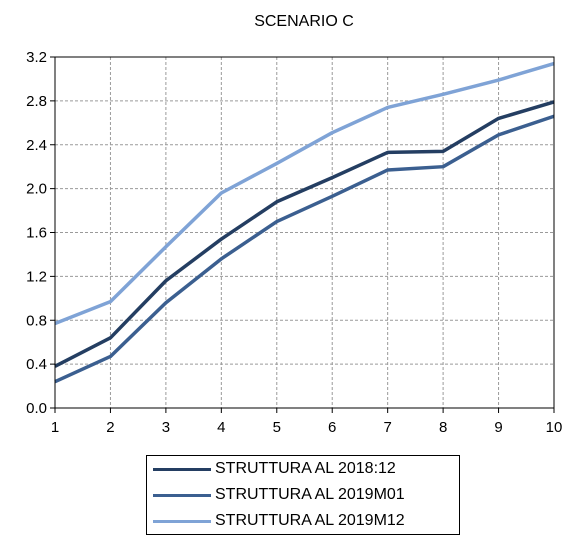 The width and height of the screenshot is (572, 536). What do you see at coordinates (498, 427) in the screenshot?
I see `x-tick-label: 9` at bounding box center [498, 427].